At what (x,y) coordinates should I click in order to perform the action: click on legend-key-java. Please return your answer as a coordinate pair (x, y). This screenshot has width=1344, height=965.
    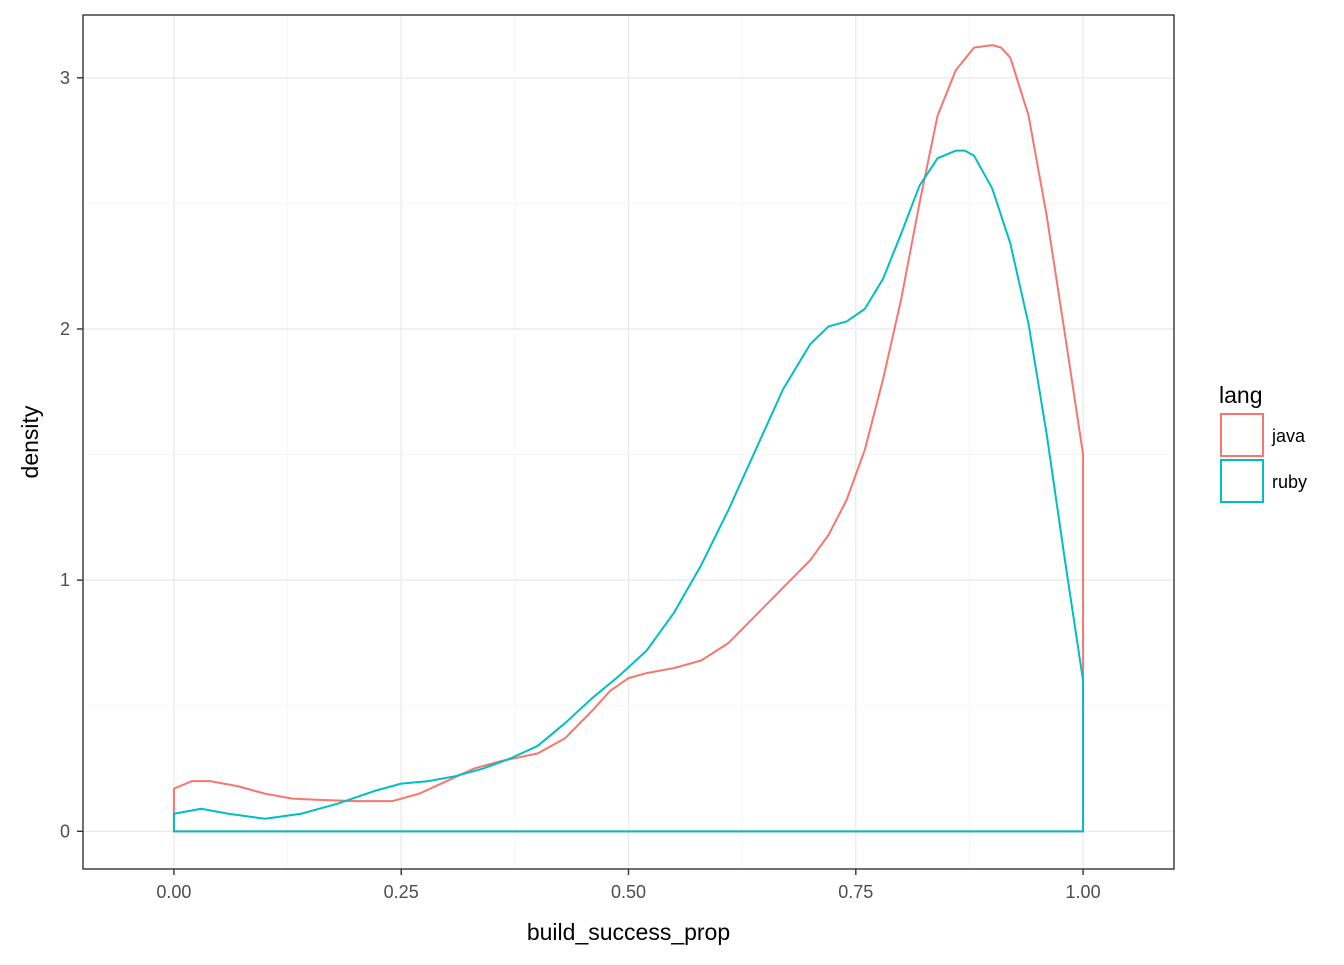
    Looking at the image, I should click on (1242, 435).